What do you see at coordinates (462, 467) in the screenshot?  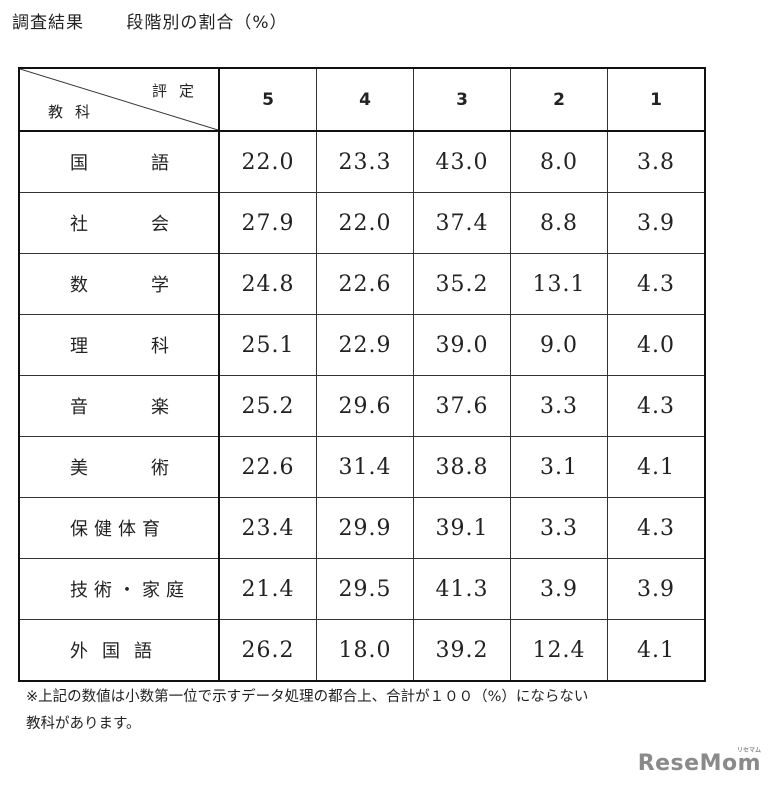 I see `value-cell: 38.8` at bounding box center [462, 467].